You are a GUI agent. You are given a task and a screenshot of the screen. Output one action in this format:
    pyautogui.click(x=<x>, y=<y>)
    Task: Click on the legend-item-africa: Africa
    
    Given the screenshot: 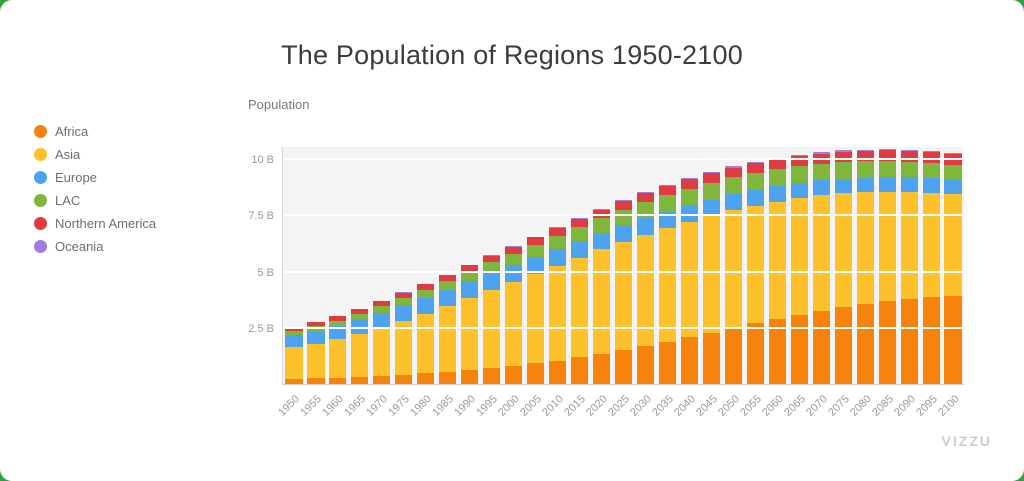 What is the action you would take?
    pyautogui.click(x=124, y=131)
    